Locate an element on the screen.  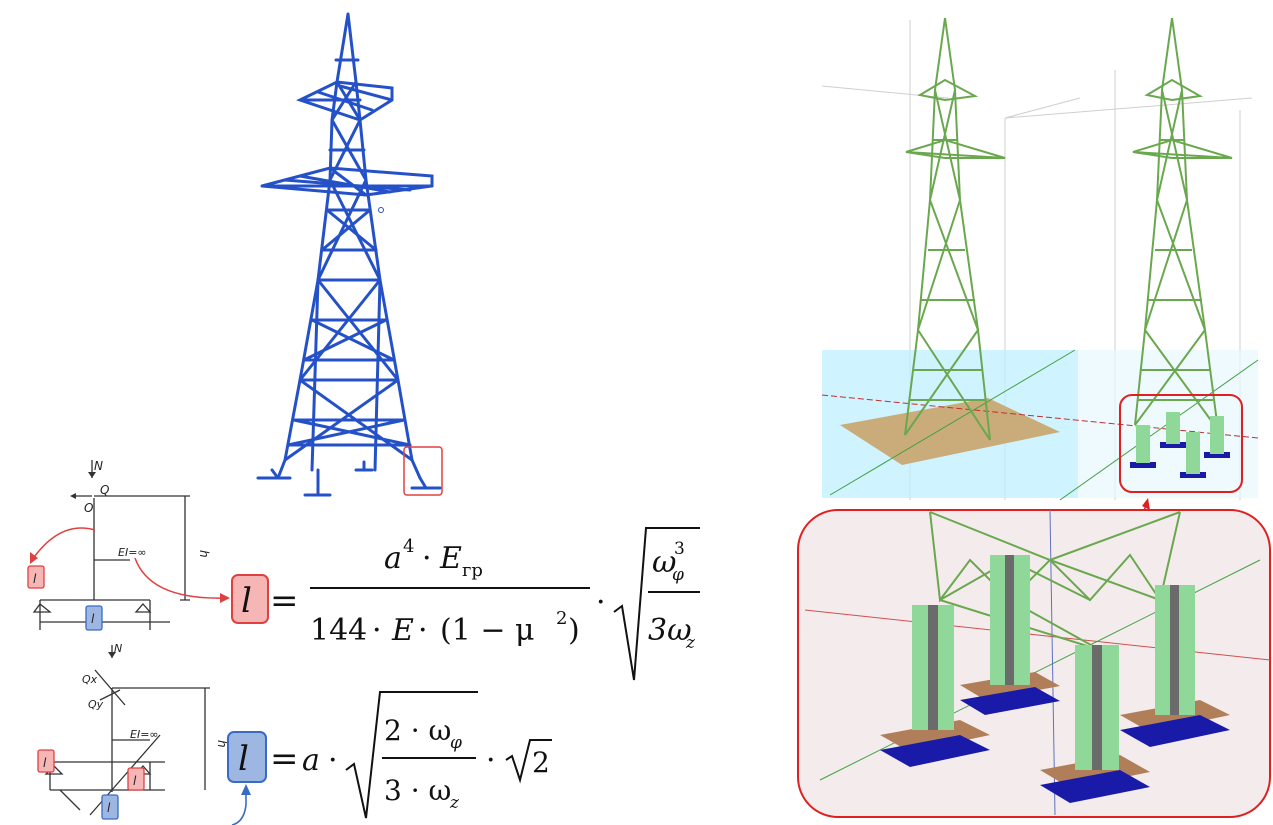
s1-h-label: h is located at coordinates (204, 554).